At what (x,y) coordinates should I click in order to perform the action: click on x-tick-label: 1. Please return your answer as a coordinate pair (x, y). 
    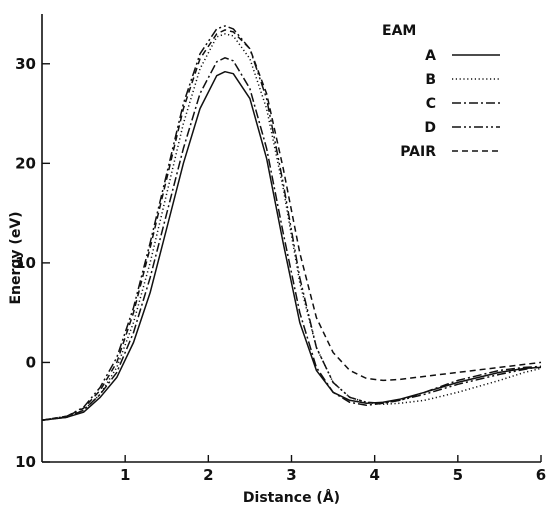
    Looking at the image, I should click on (125, 475).